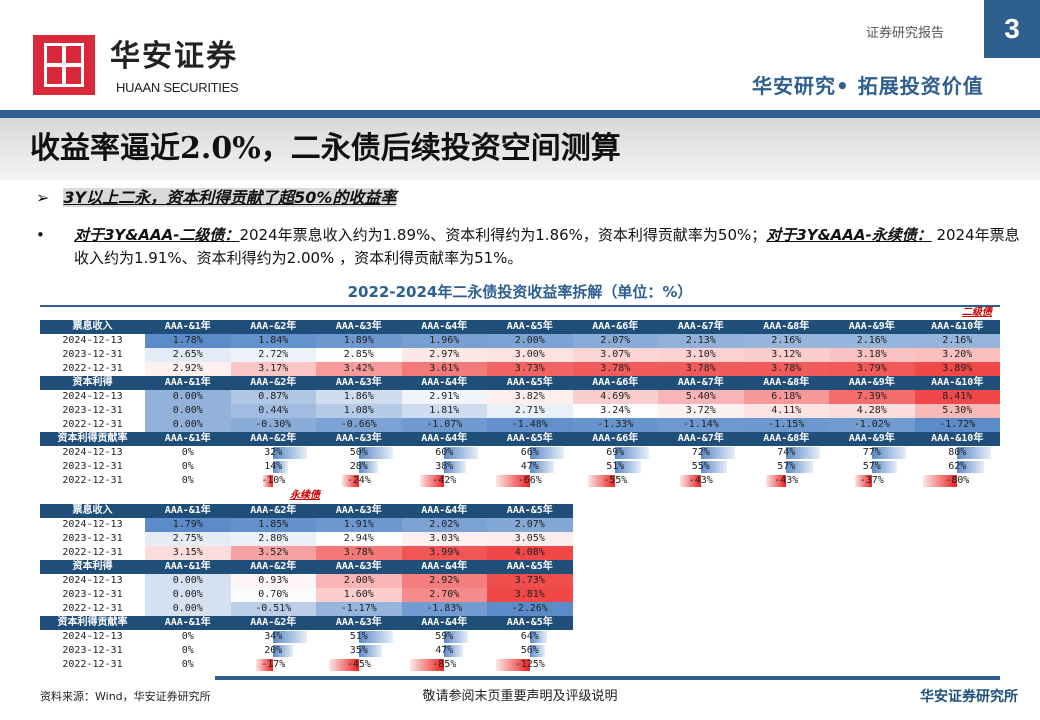  Describe the element at coordinates (359, 453) in the screenshot. I see `table-cell: 50%` at that location.